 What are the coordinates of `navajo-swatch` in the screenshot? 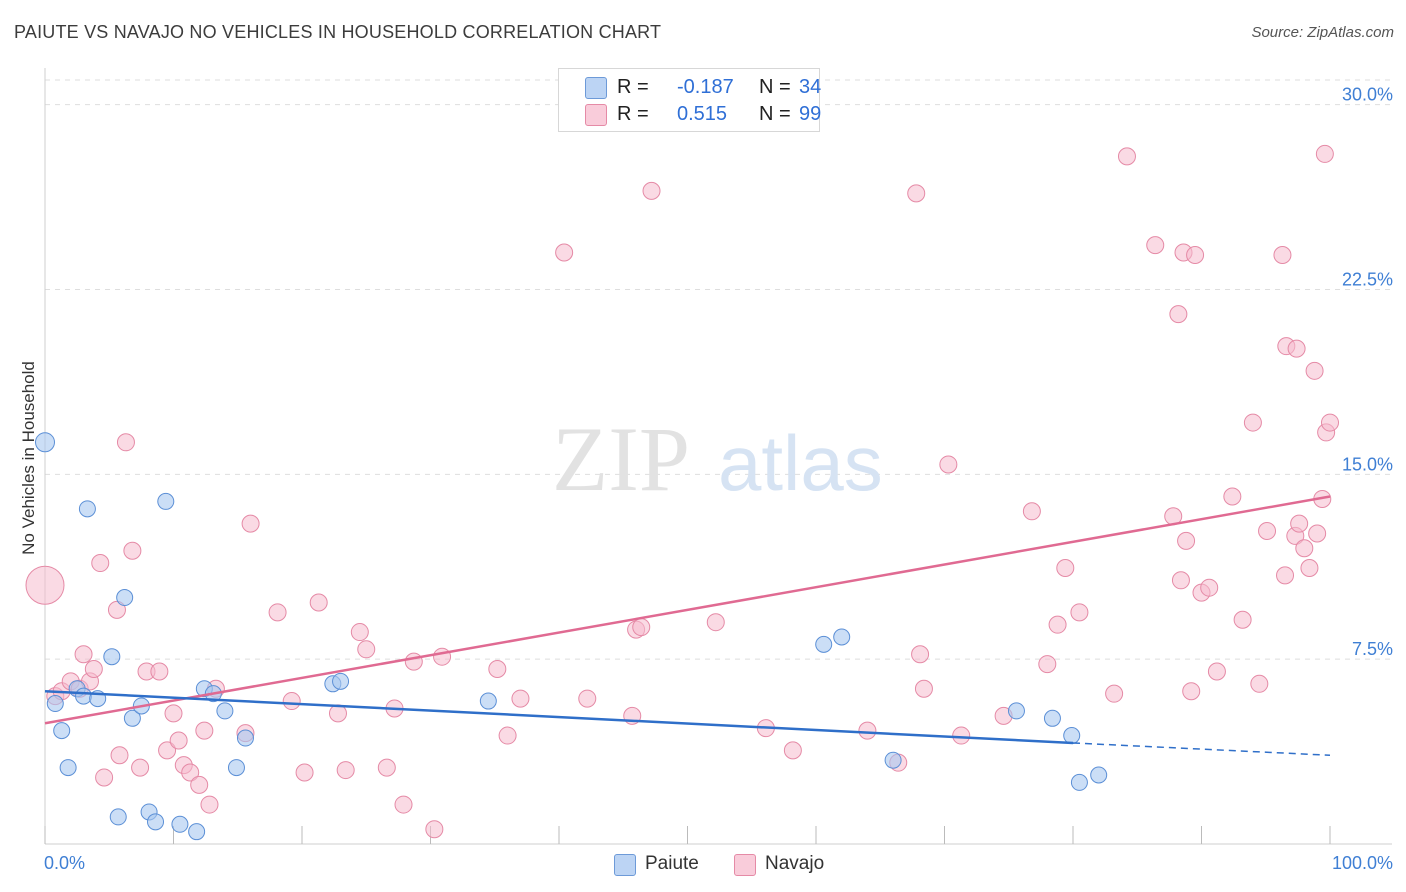 It's located at (745, 865).